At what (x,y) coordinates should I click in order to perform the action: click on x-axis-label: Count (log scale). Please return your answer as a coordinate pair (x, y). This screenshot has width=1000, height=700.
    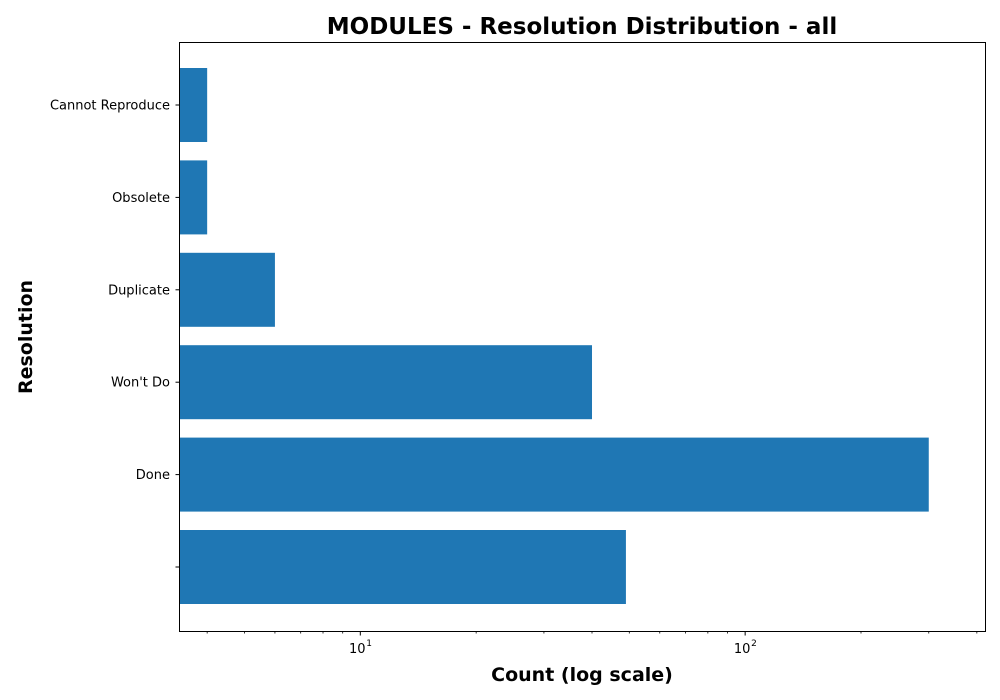
    Looking at the image, I should click on (582, 675).